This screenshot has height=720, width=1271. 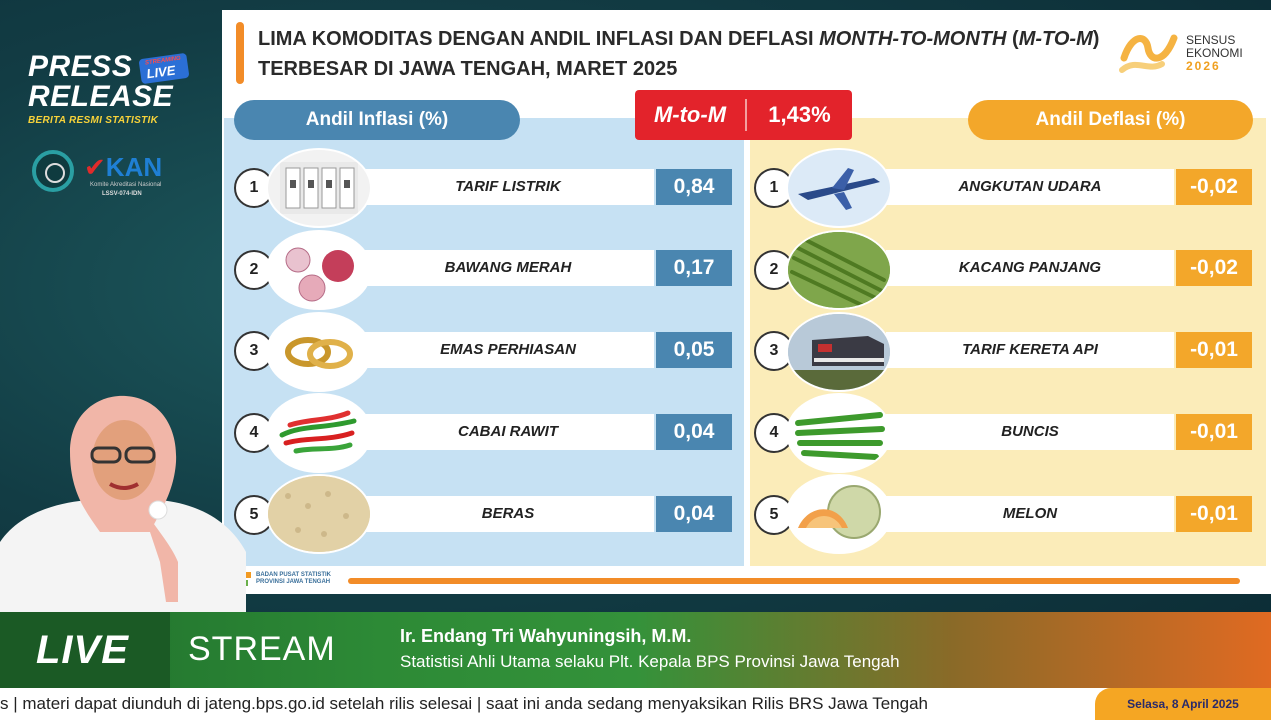 What do you see at coordinates (1030, 350) in the screenshot?
I see `deflasi-name-3: TARIF KERETA API` at bounding box center [1030, 350].